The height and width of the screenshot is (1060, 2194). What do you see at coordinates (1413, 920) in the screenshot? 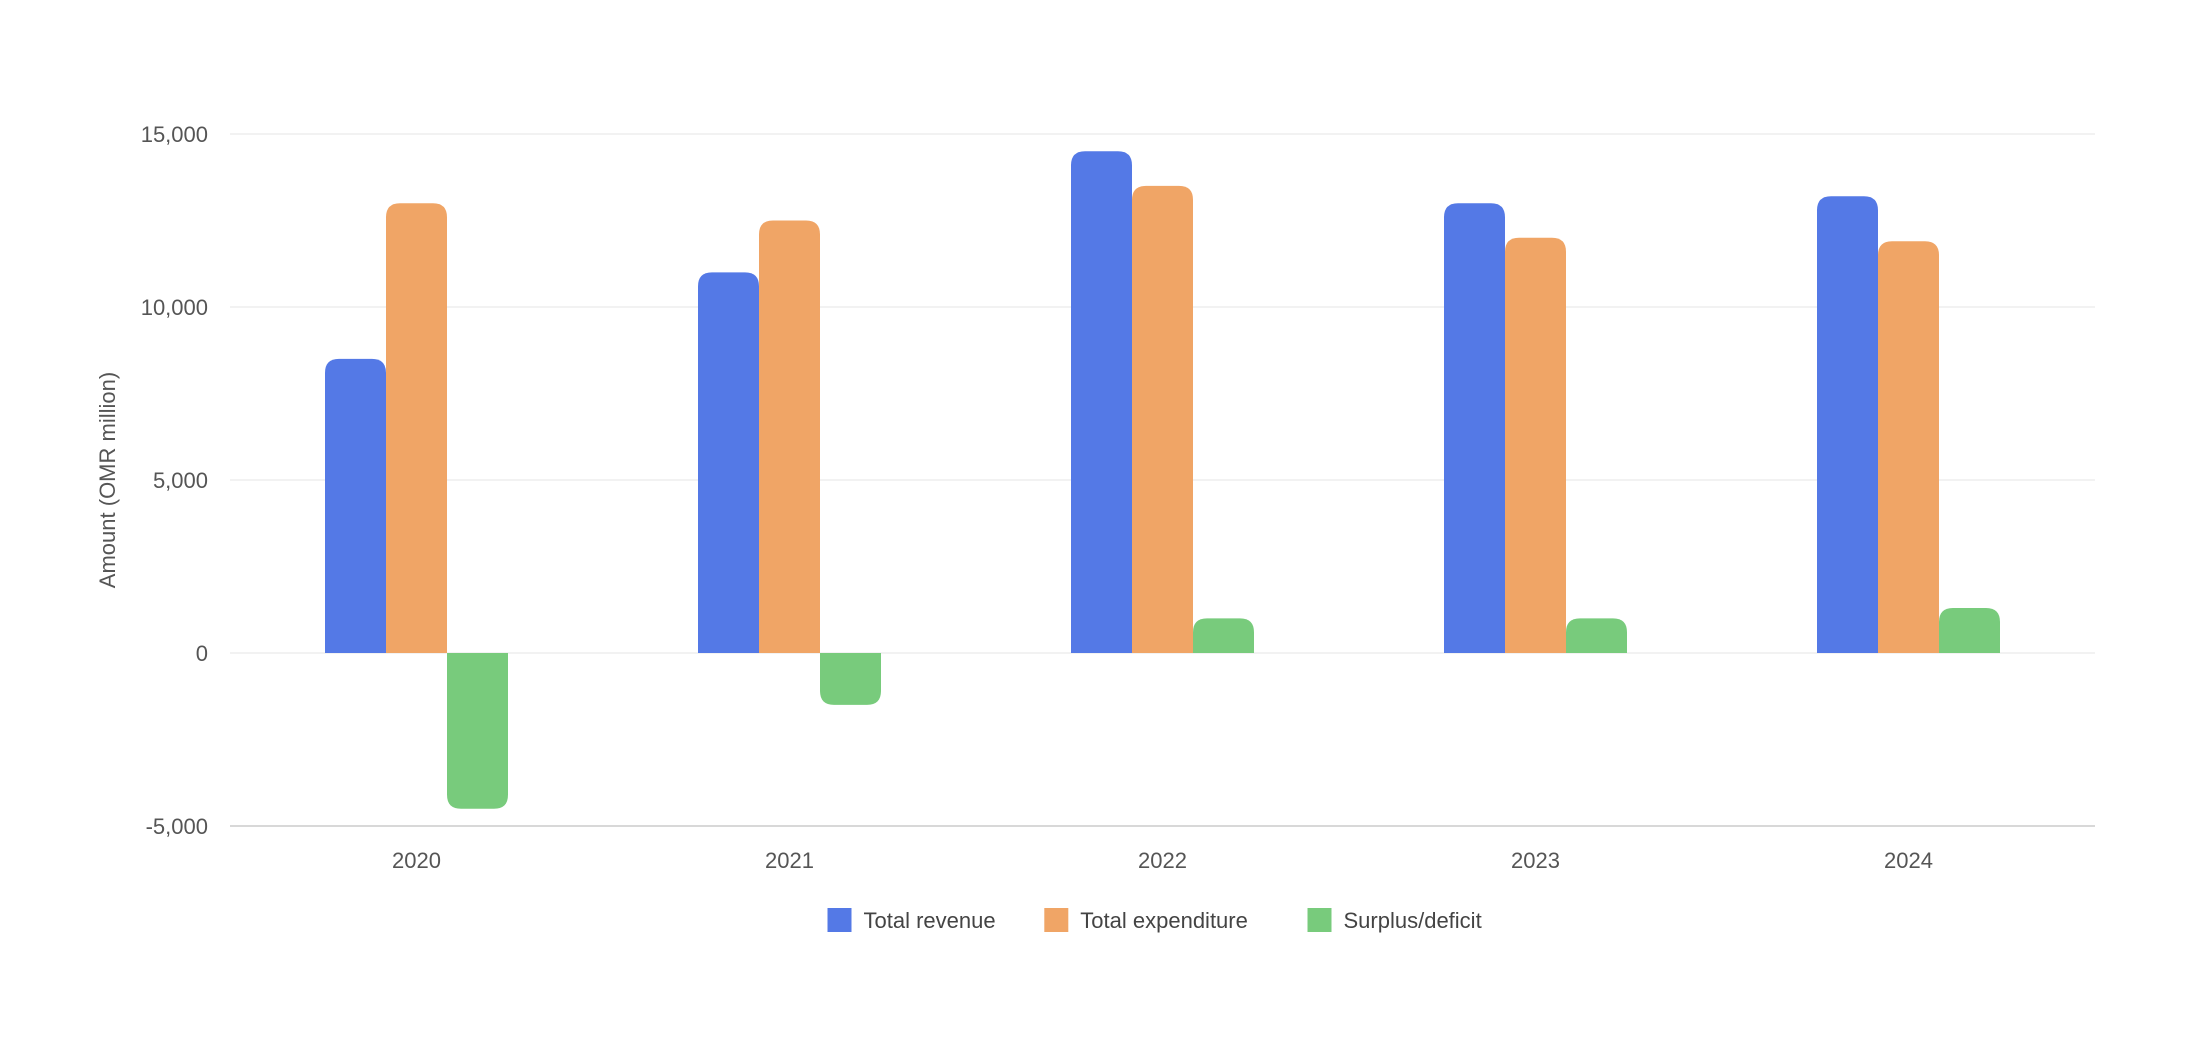
I see `legend-label: Surplus/deficit` at bounding box center [1413, 920].